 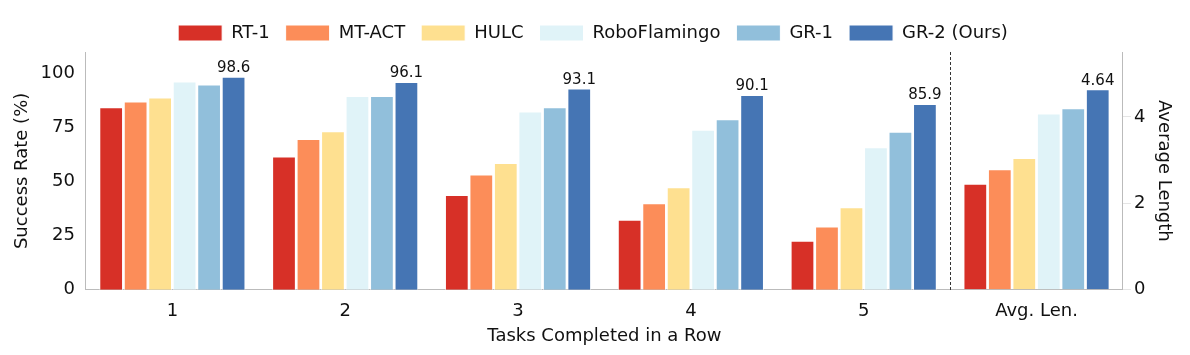 I want to click on y2-tick-label: 2, so click(x=1139, y=201).